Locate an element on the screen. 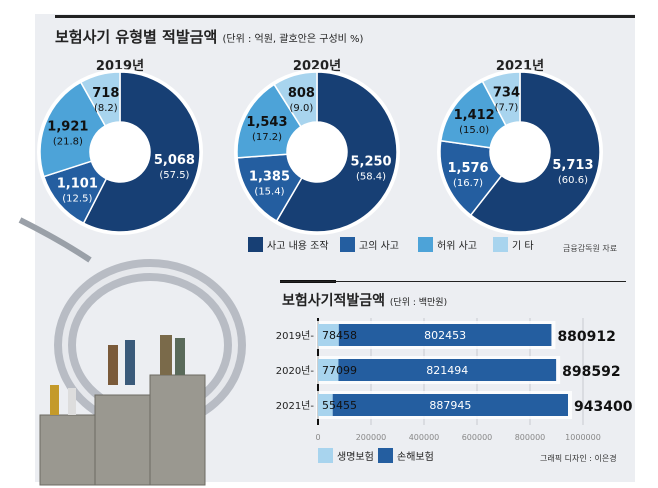 The width and height of the screenshot is (658, 488). slice-percent-label: (60.6) is located at coordinates (573, 180).